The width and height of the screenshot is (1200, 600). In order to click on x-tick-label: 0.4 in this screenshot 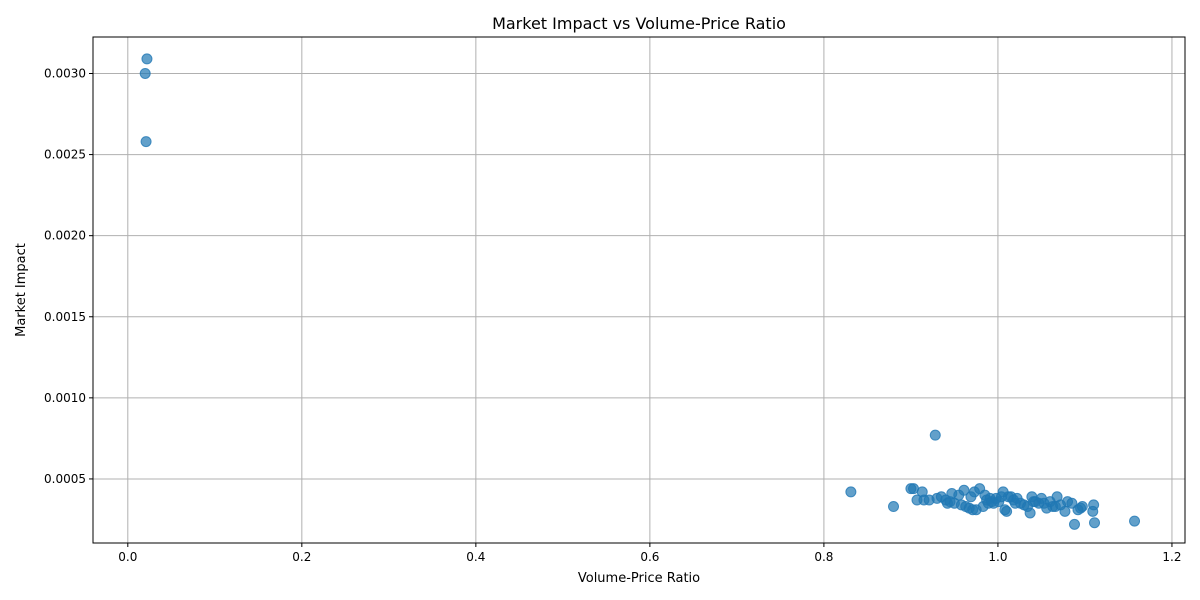, I will do `click(475, 557)`.